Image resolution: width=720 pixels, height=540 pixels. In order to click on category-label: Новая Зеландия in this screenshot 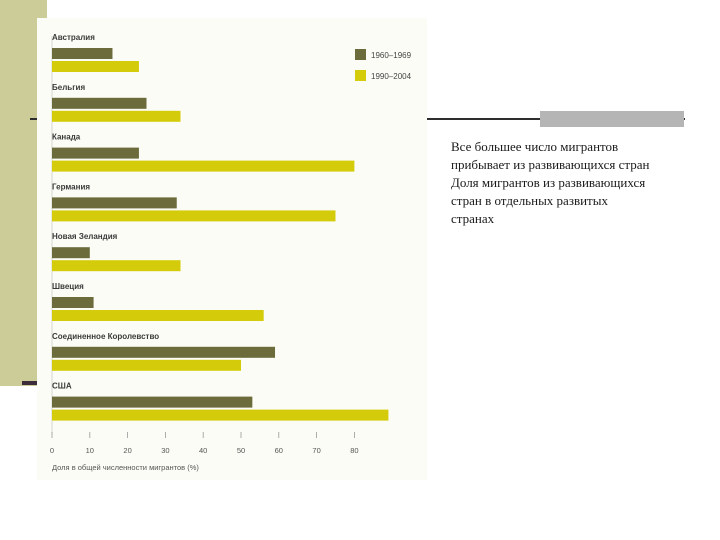, I will do `click(85, 236)`.